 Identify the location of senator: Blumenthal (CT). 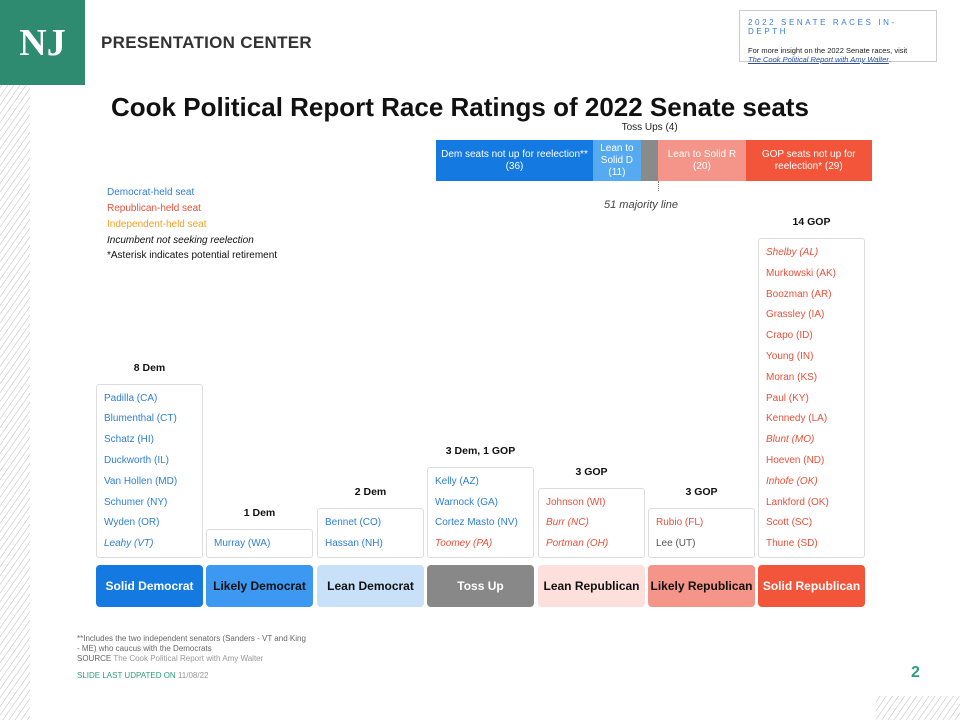
(140, 419).